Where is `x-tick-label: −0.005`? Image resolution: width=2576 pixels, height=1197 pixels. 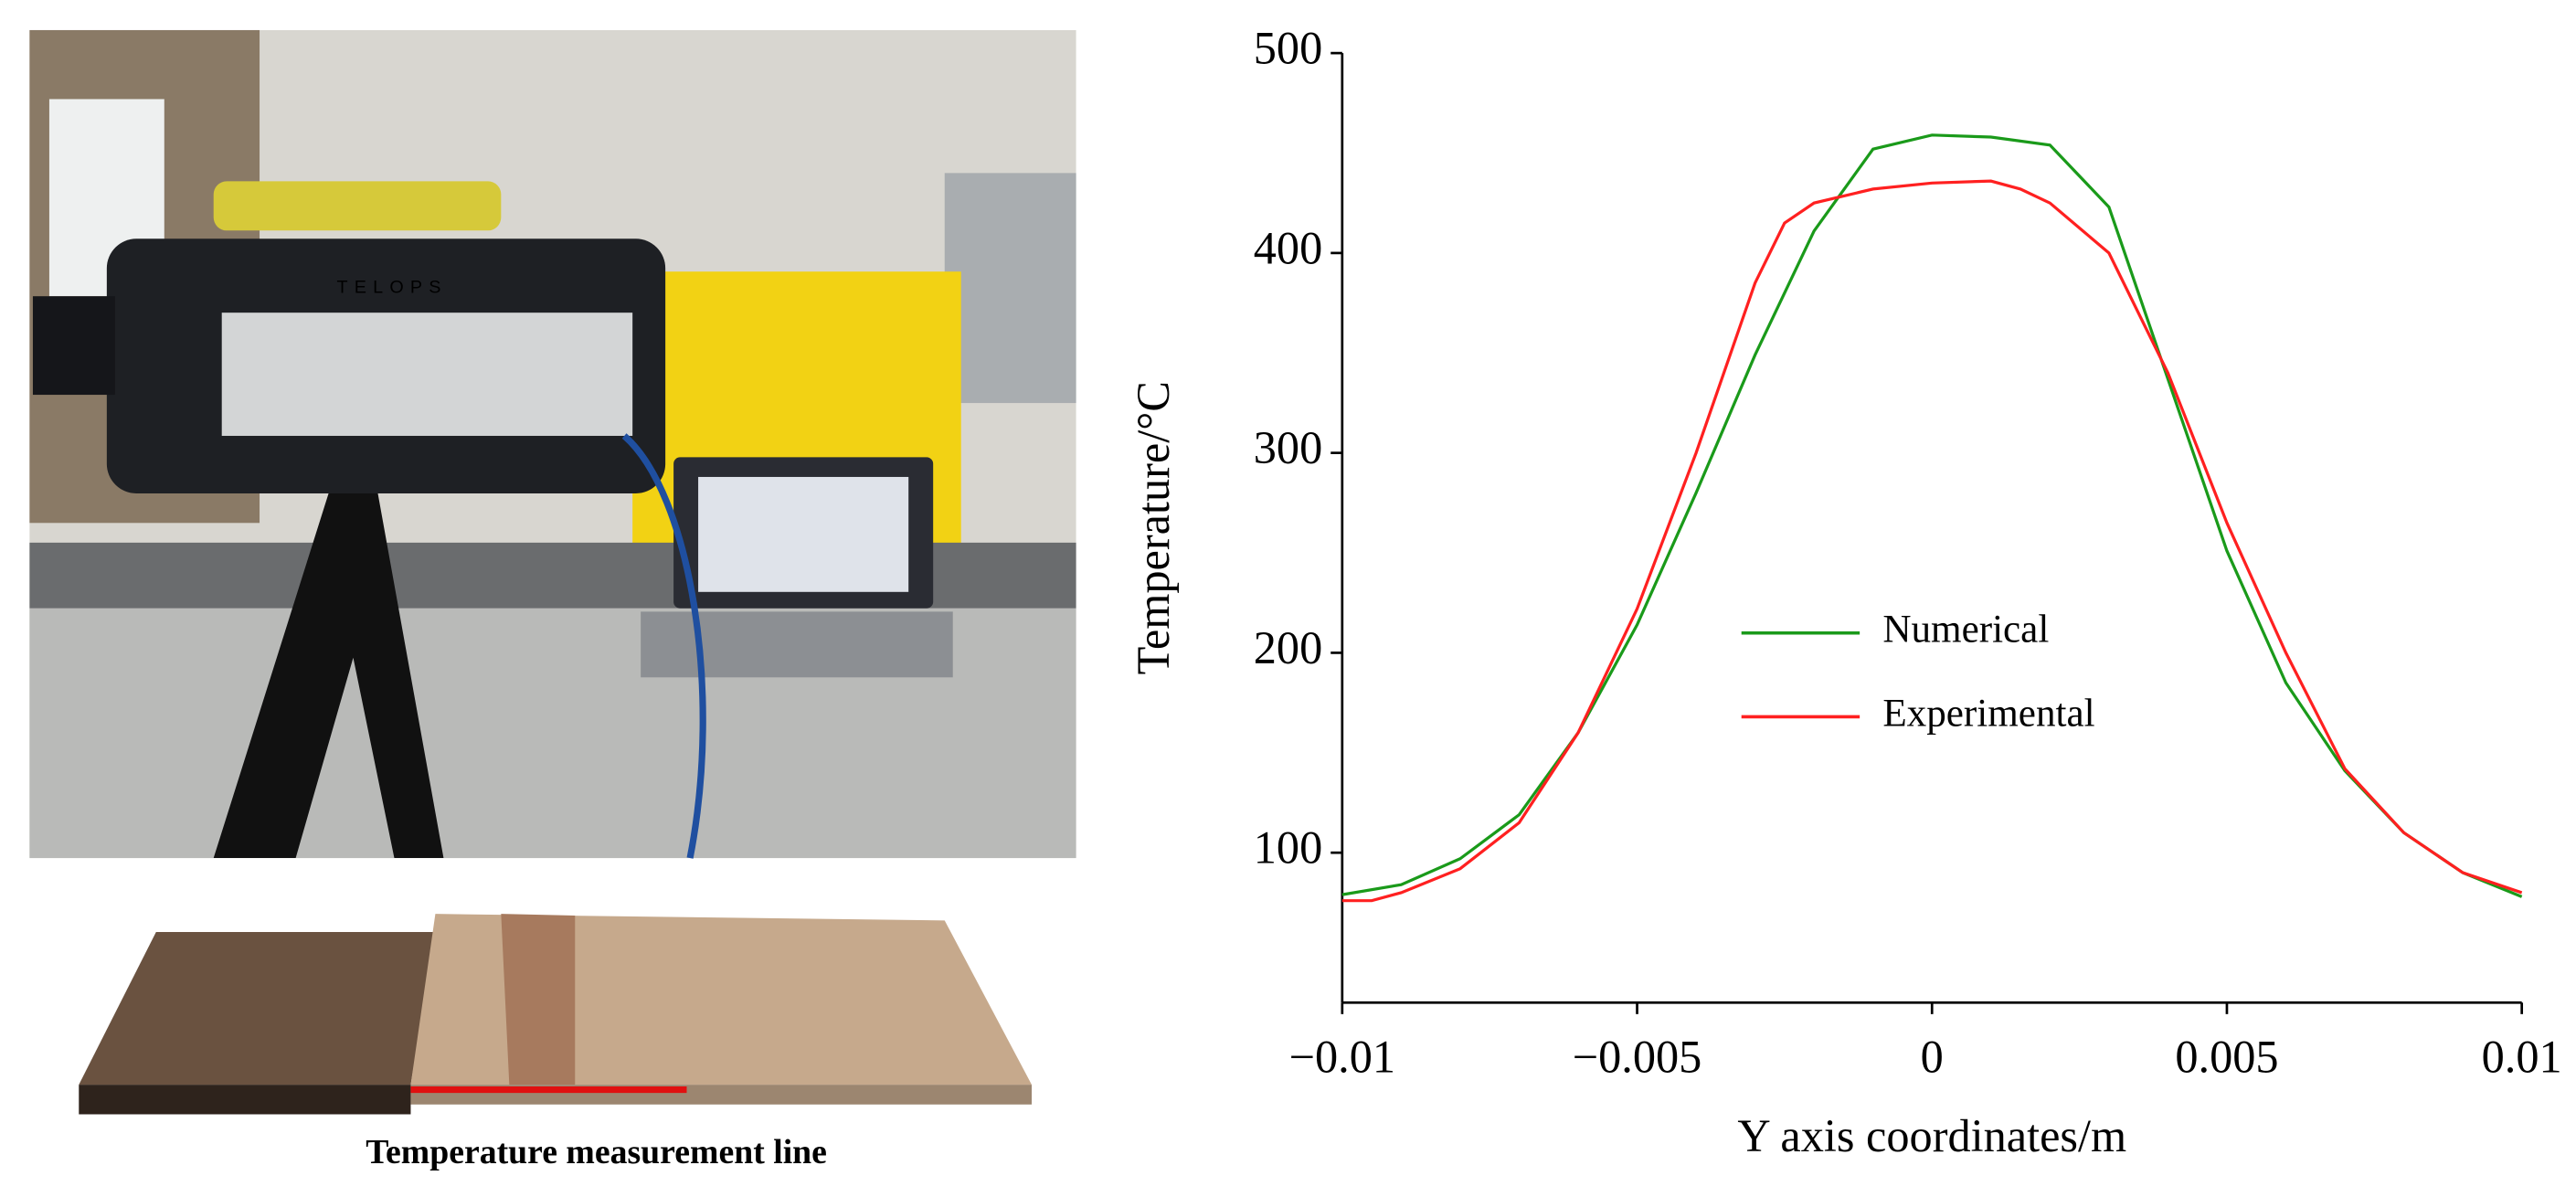 x-tick-label: −0.005 is located at coordinates (1637, 1057).